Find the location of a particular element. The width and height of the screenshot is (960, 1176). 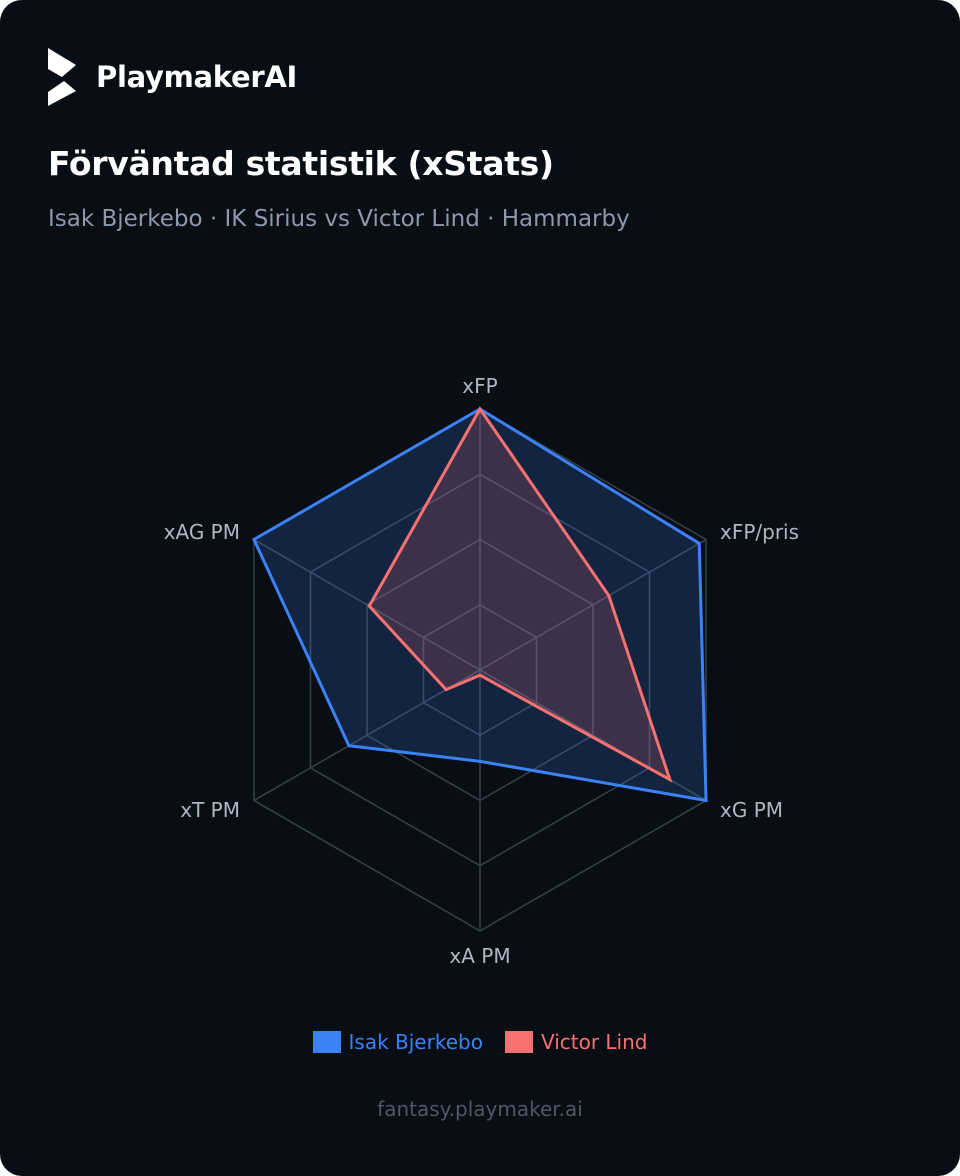

series-area-b is located at coordinates (520, 594).